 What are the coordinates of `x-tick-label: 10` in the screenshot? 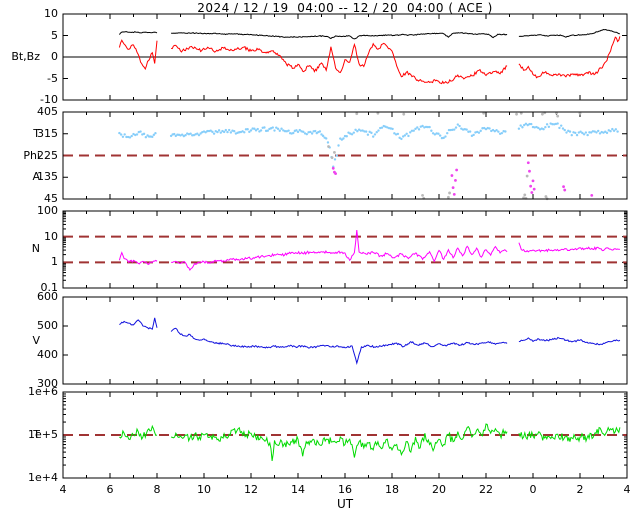 It's located at (204, 489).